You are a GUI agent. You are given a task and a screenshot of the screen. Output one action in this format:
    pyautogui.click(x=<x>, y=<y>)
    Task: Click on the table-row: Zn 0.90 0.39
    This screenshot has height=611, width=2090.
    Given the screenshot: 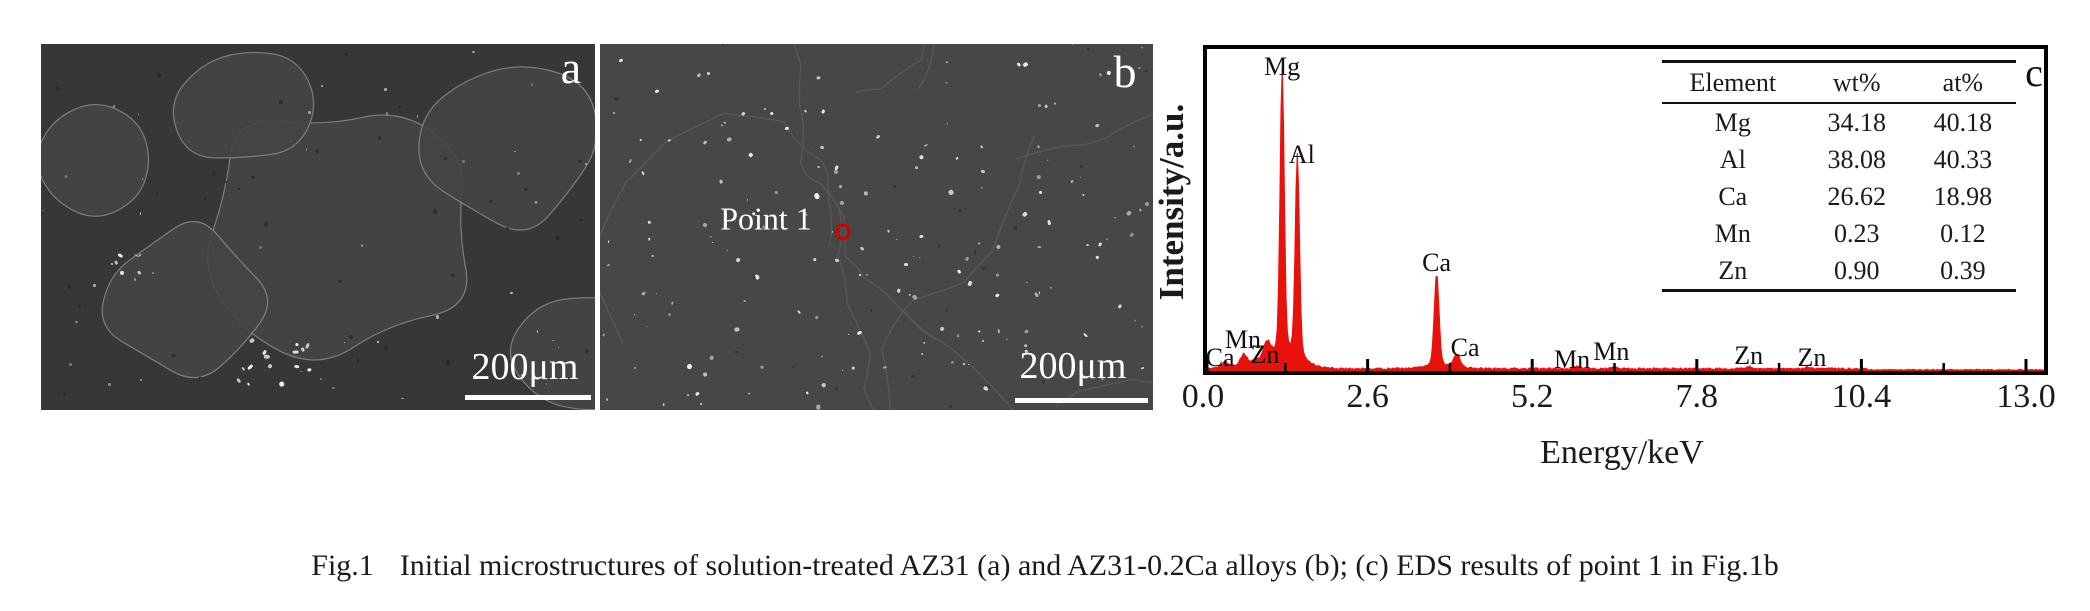 What is the action you would take?
    pyautogui.click(x=1839, y=270)
    